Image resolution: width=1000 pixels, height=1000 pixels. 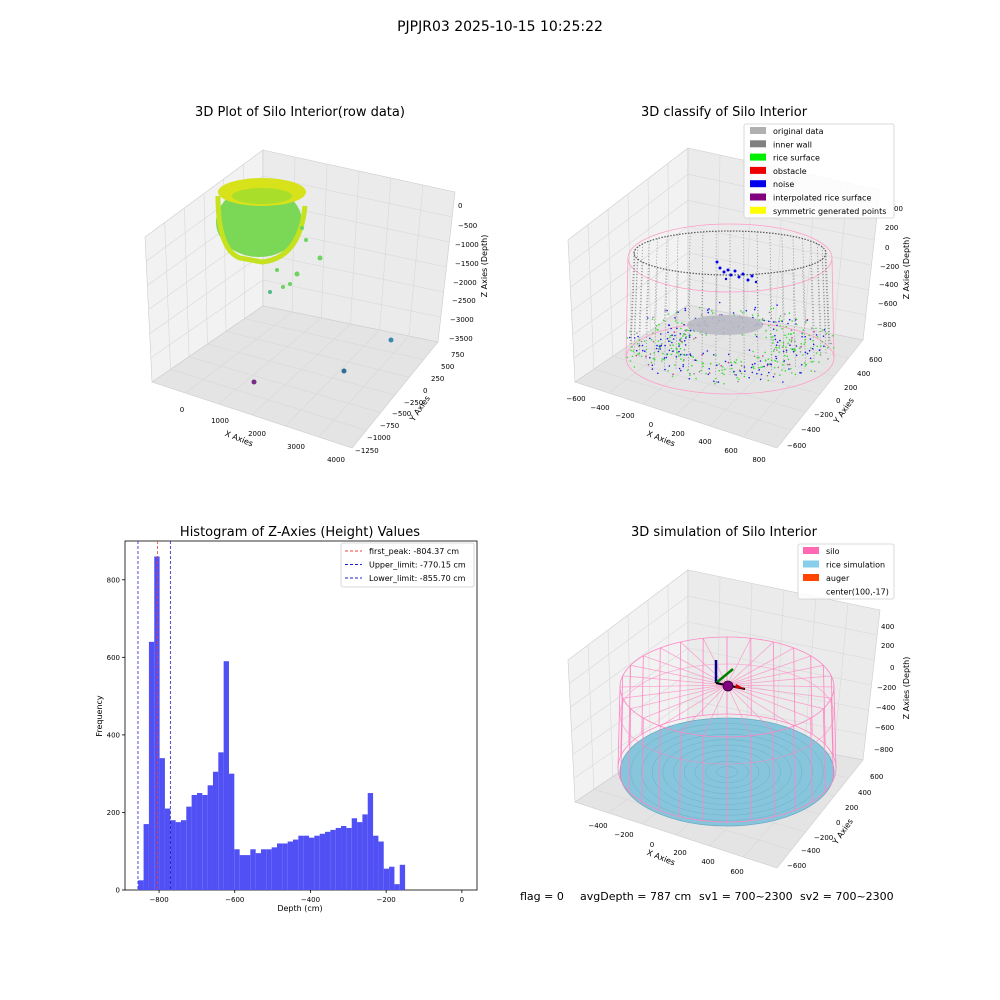 I want to click on sim-legend-frame, so click(x=846, y=571).